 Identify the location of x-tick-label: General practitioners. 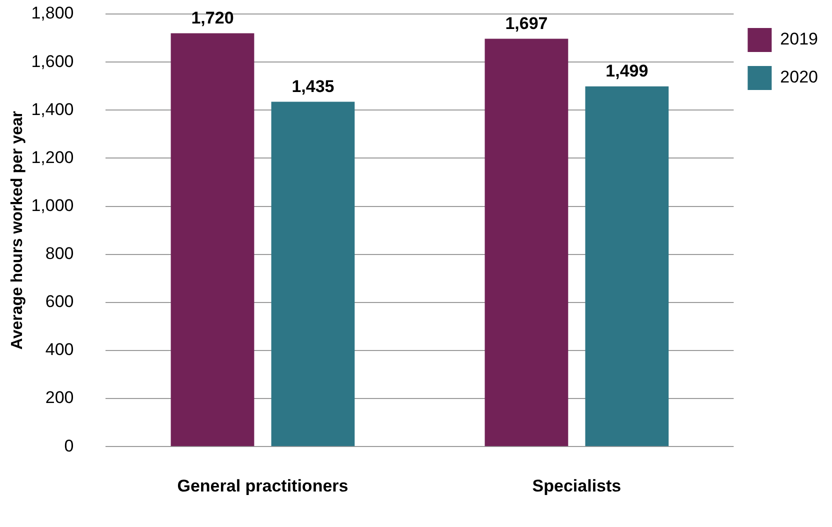
(262, 486).